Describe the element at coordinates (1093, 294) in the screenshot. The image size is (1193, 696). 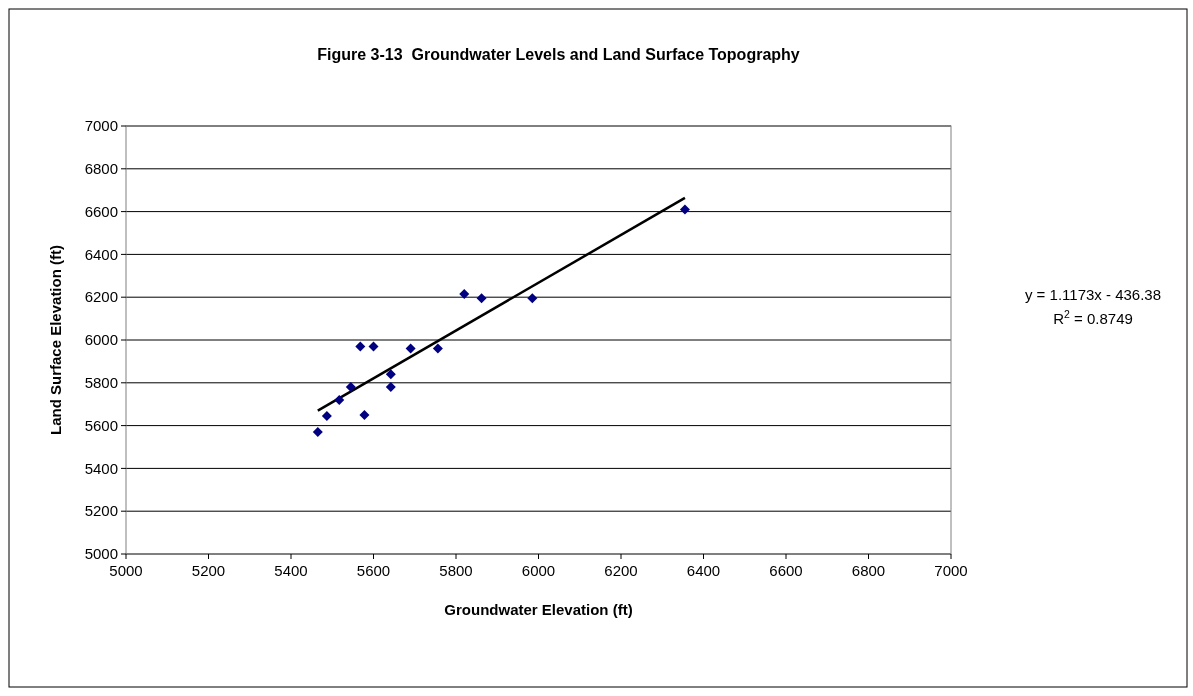
I see `text: y = 1.1173x - 436.38` at that location.